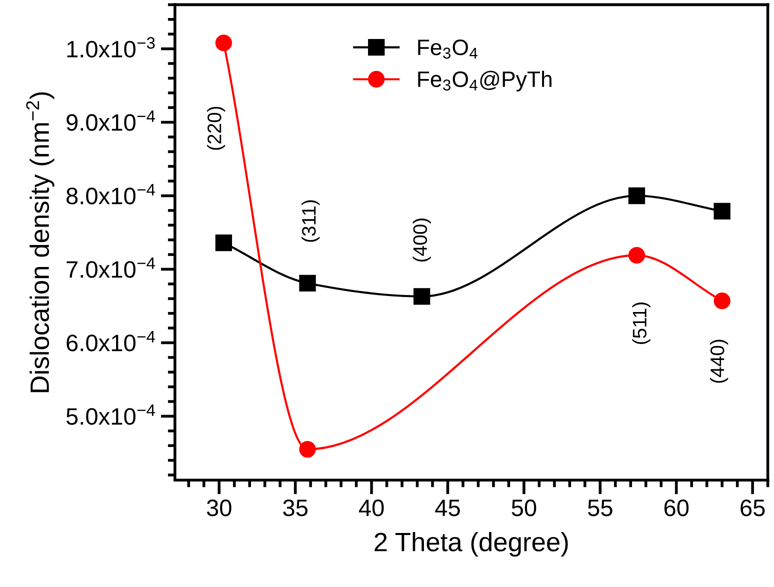 This screenshot has height=587, width=774. What do you see at coordinates (600, 508) in the screenshot?
I see `x-tick-label: 55` at bounding box center [600, 508].